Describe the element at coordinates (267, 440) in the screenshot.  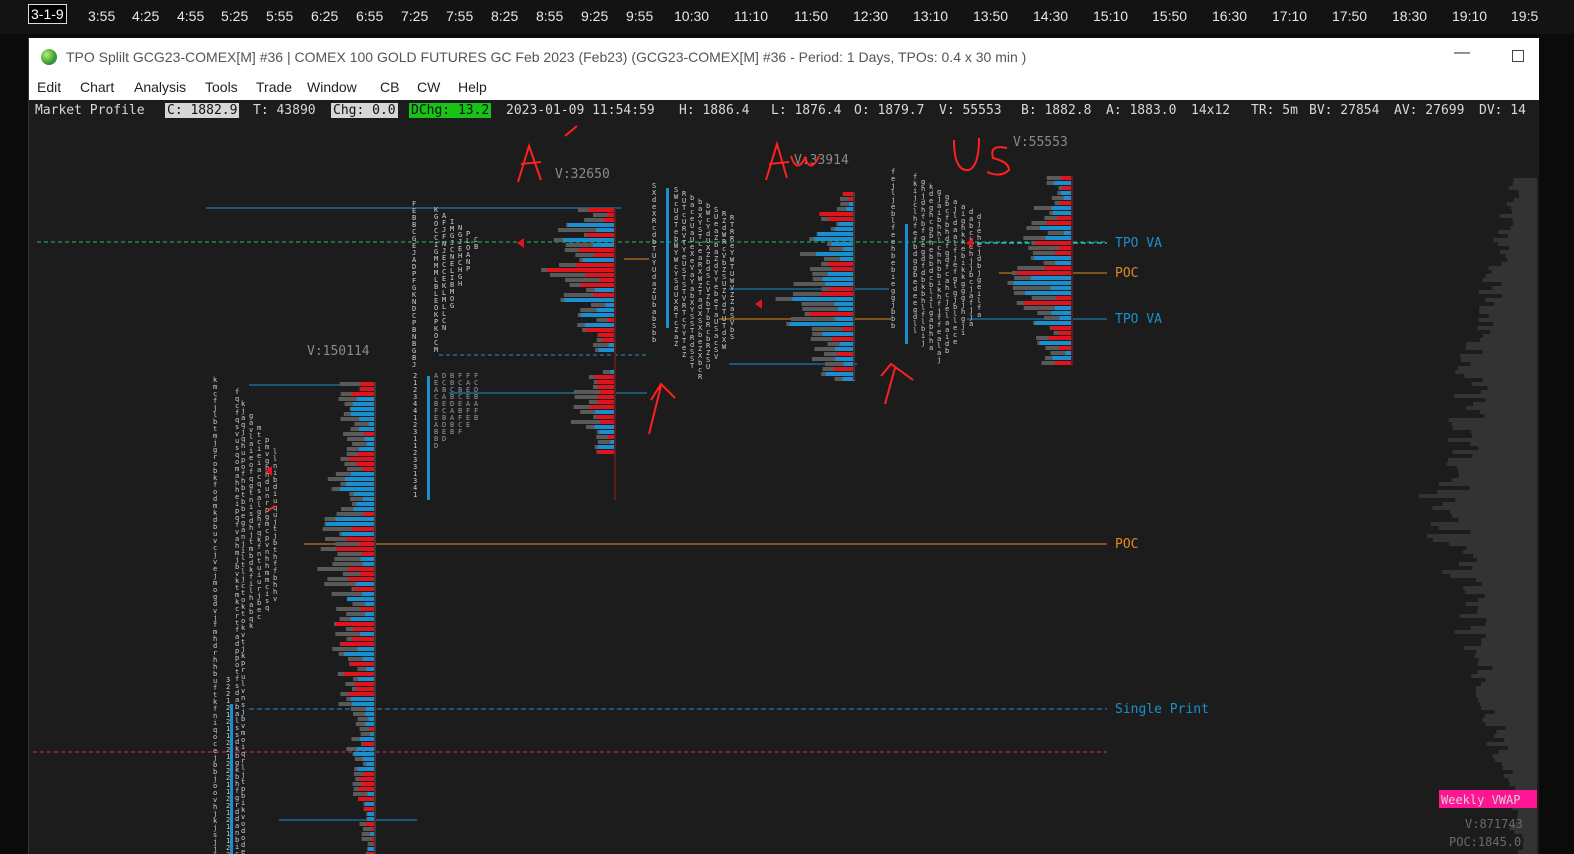
I see `tpo-letter: p` at that location.